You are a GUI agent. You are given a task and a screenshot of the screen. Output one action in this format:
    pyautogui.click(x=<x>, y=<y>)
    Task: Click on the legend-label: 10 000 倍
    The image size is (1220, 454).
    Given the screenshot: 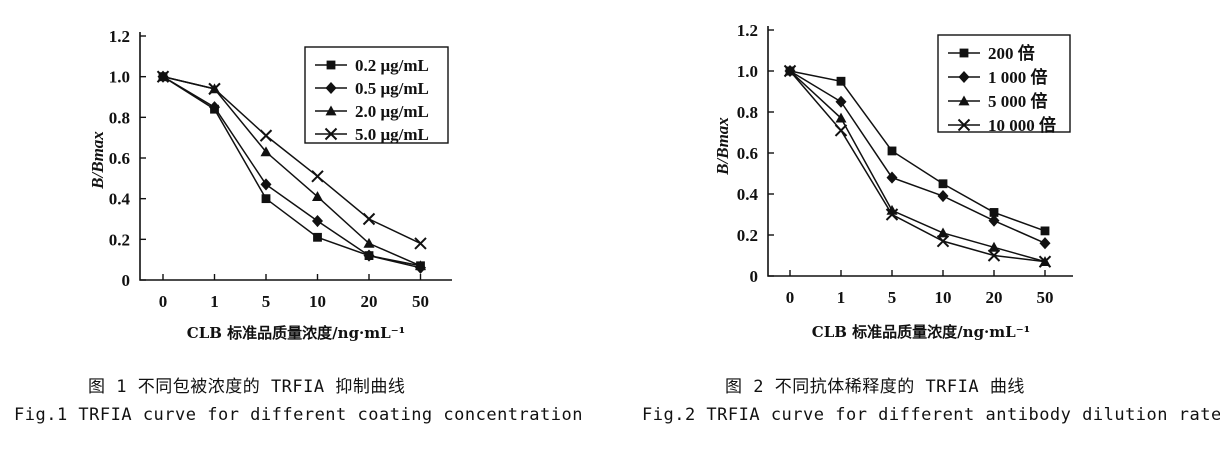 What is the action you would take?
    pyautogui.click(x=1022, y=125)
    